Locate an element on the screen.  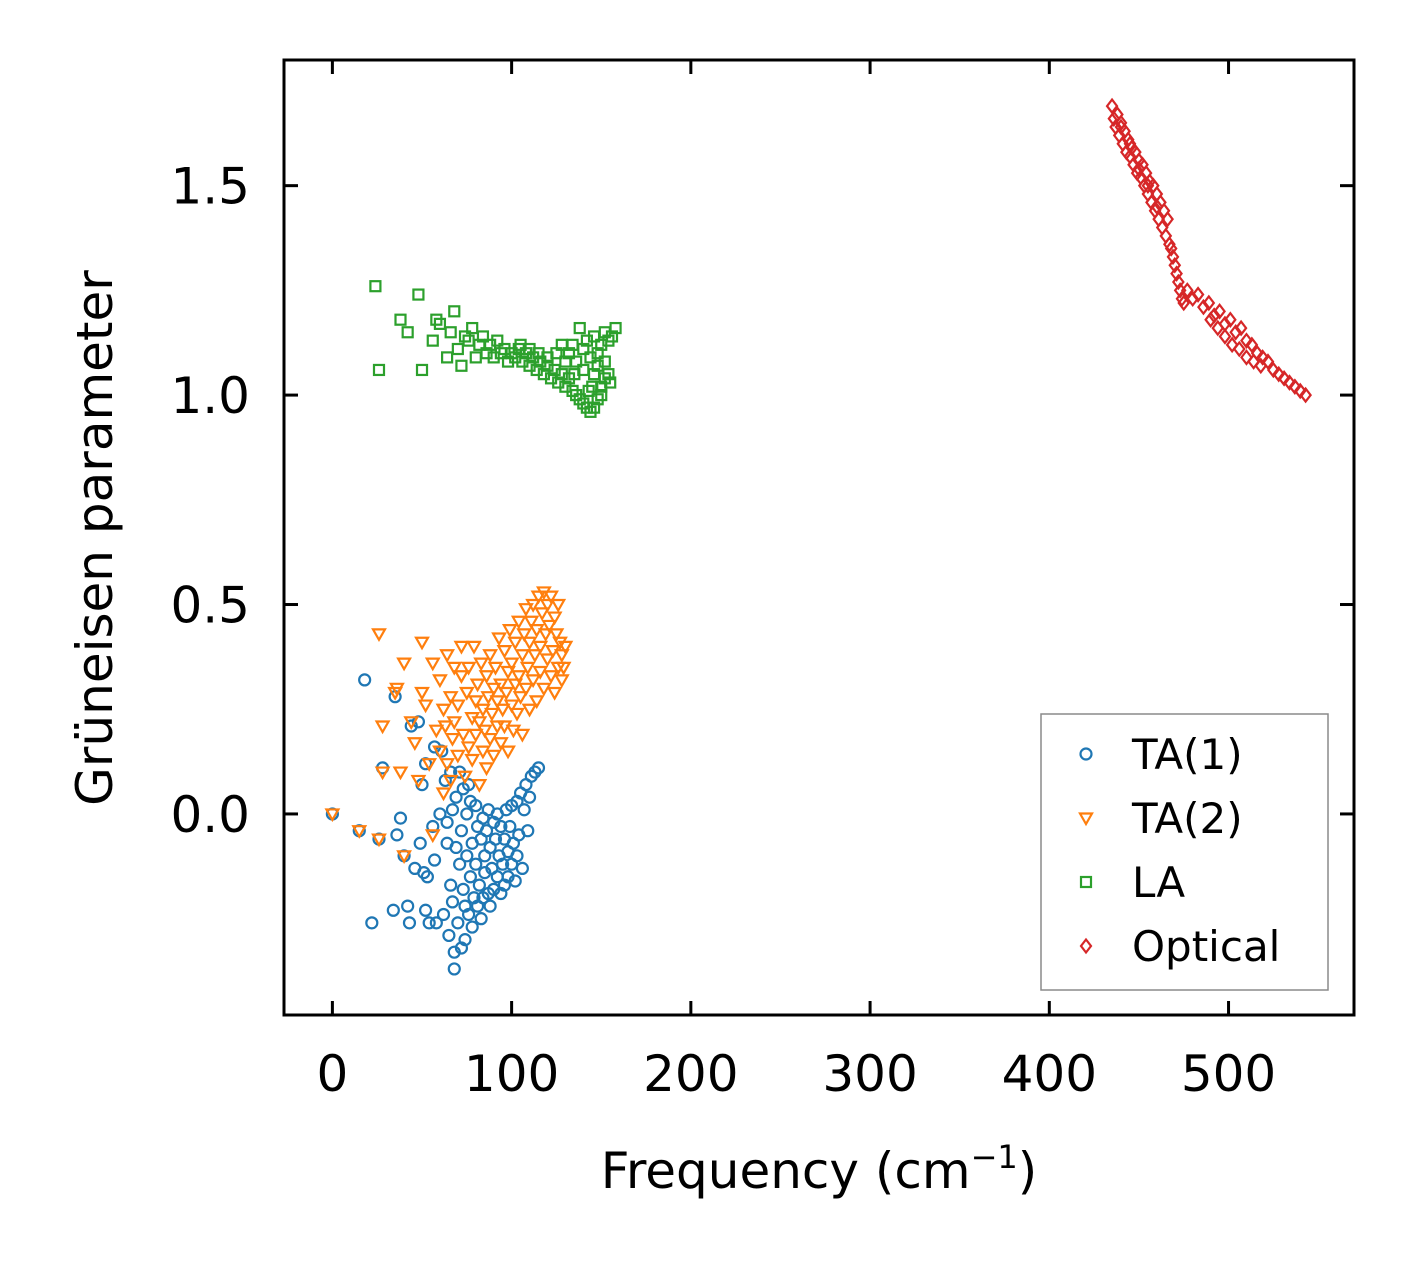
legend-marker is located at coordinates (1086, 754).